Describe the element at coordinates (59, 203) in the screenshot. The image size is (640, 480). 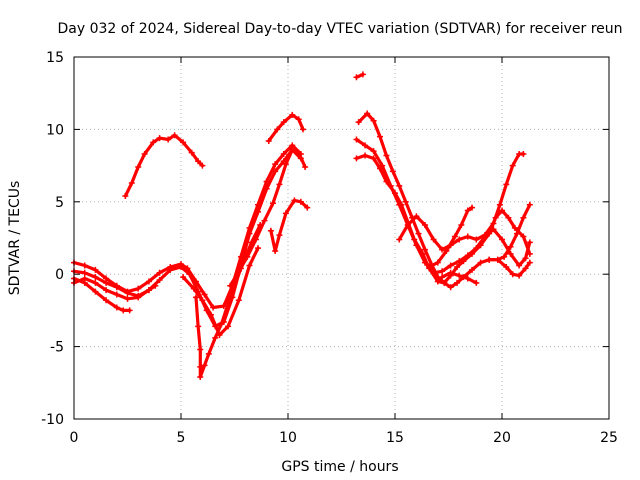
I see `y-tick-label: 5` at that location.